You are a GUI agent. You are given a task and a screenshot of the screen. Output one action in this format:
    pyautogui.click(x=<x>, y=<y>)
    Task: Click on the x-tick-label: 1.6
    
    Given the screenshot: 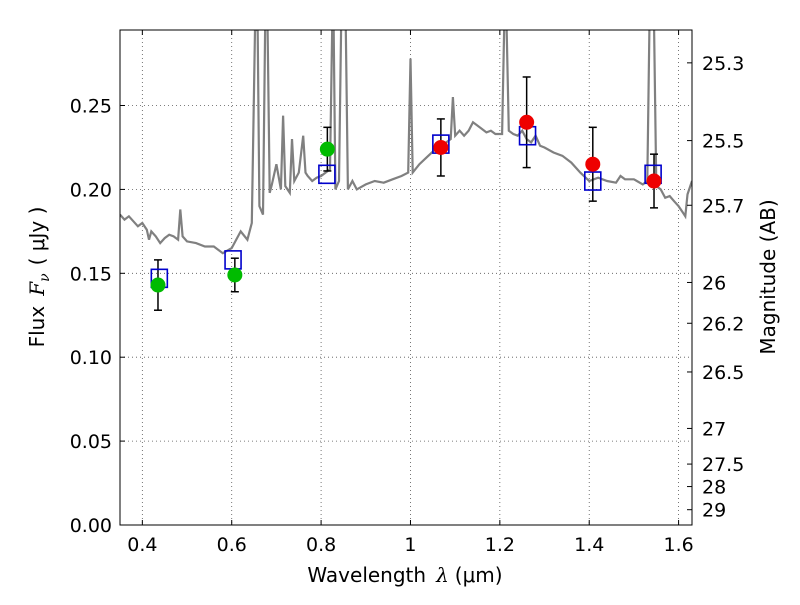 What is the action you would take?
    pyautogui.click(x=678, y=545)
    